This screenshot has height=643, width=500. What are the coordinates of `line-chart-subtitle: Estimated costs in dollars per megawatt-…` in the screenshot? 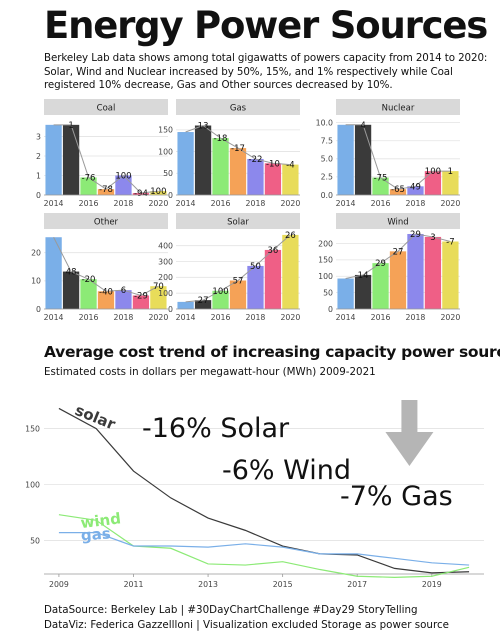 It's located at (210, 372).